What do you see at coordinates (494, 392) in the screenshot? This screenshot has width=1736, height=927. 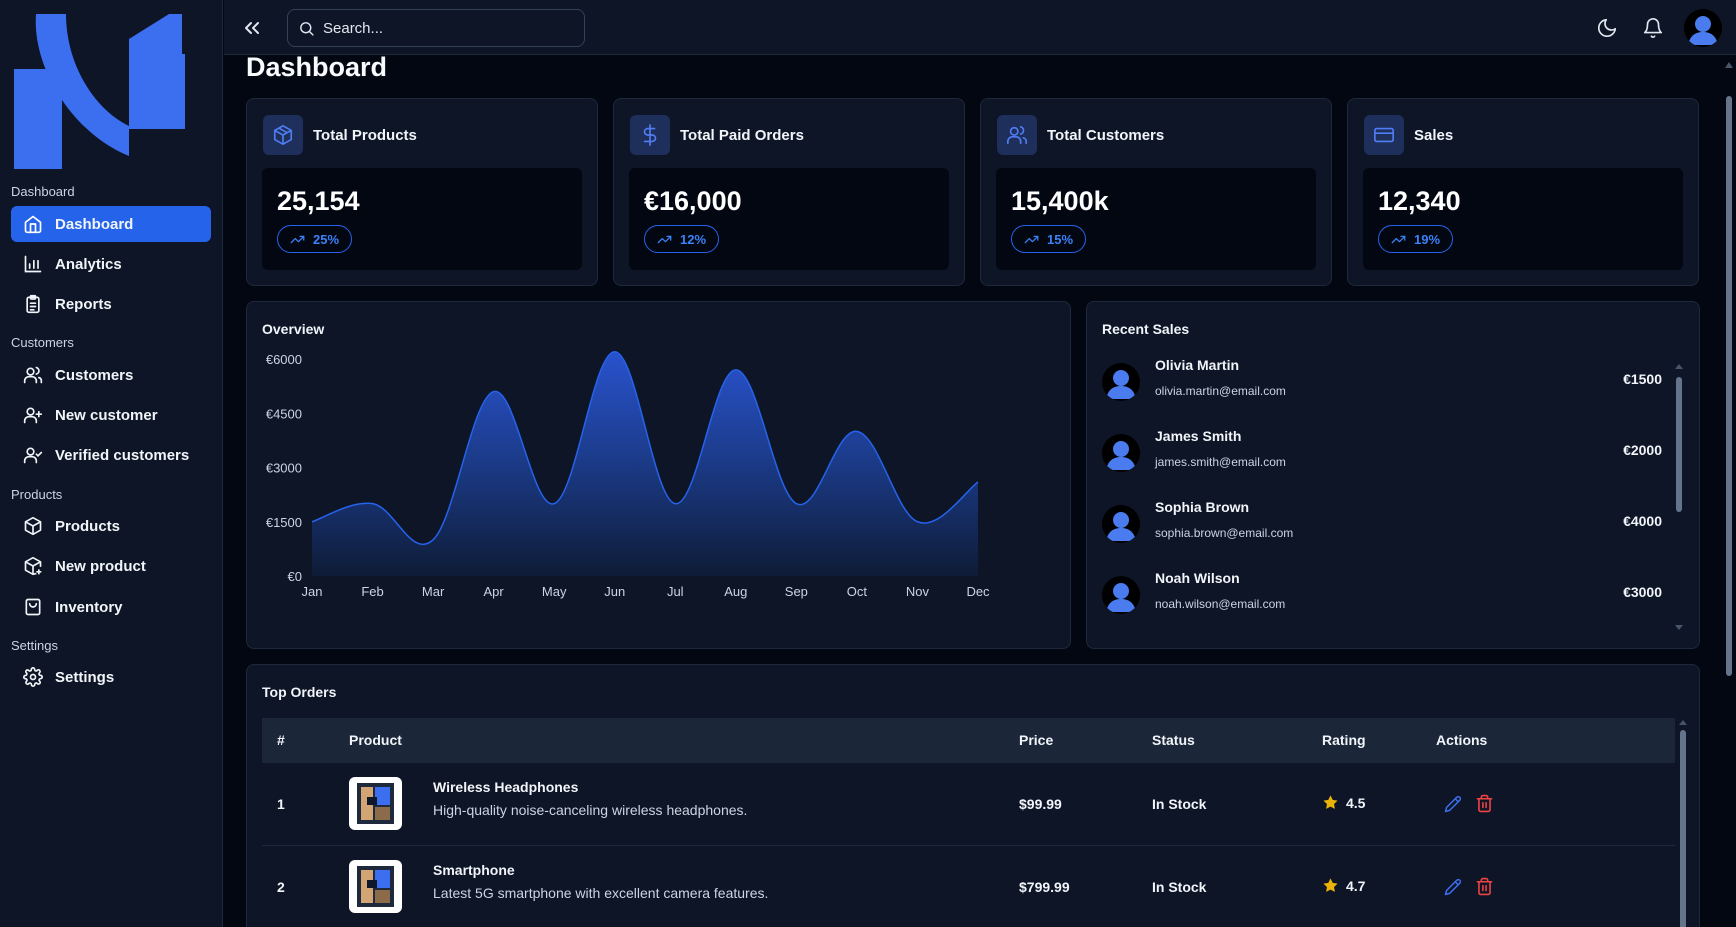 I see `data-point-apr` at bounding box center [494, 392].